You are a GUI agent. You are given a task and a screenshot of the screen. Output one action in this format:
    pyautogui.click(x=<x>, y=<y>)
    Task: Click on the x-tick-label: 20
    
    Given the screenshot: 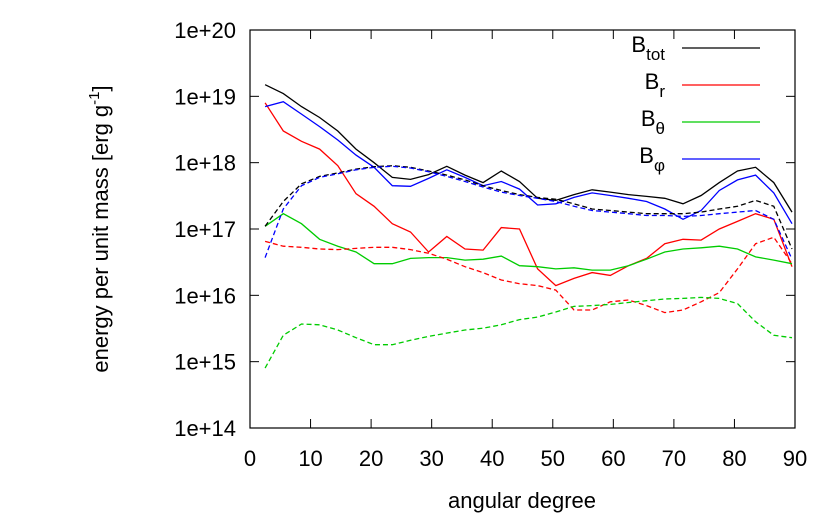 What is the action you would take?
    pyautogui.click(x=371, y=458)
    